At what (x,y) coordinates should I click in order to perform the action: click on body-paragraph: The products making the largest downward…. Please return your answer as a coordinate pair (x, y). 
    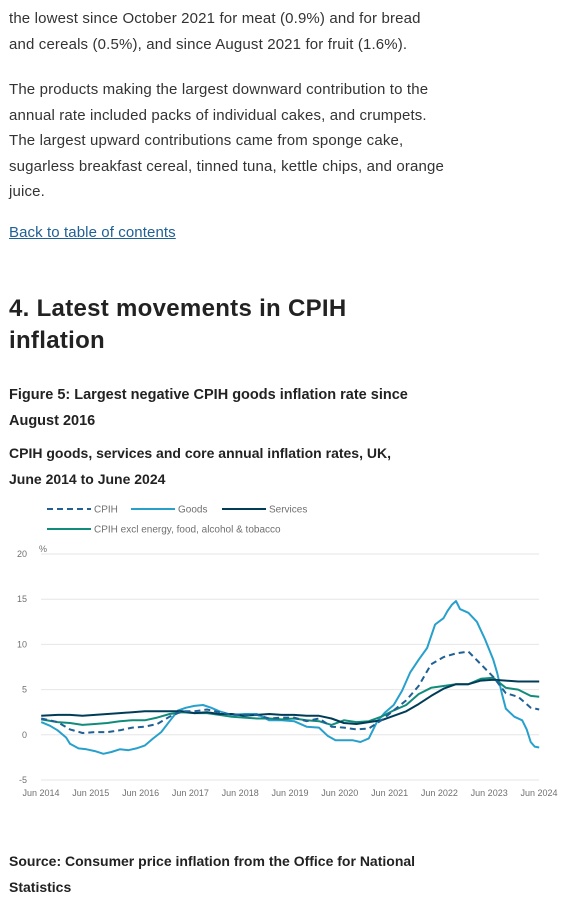
    Looking at the image, I should click on (227, 140).